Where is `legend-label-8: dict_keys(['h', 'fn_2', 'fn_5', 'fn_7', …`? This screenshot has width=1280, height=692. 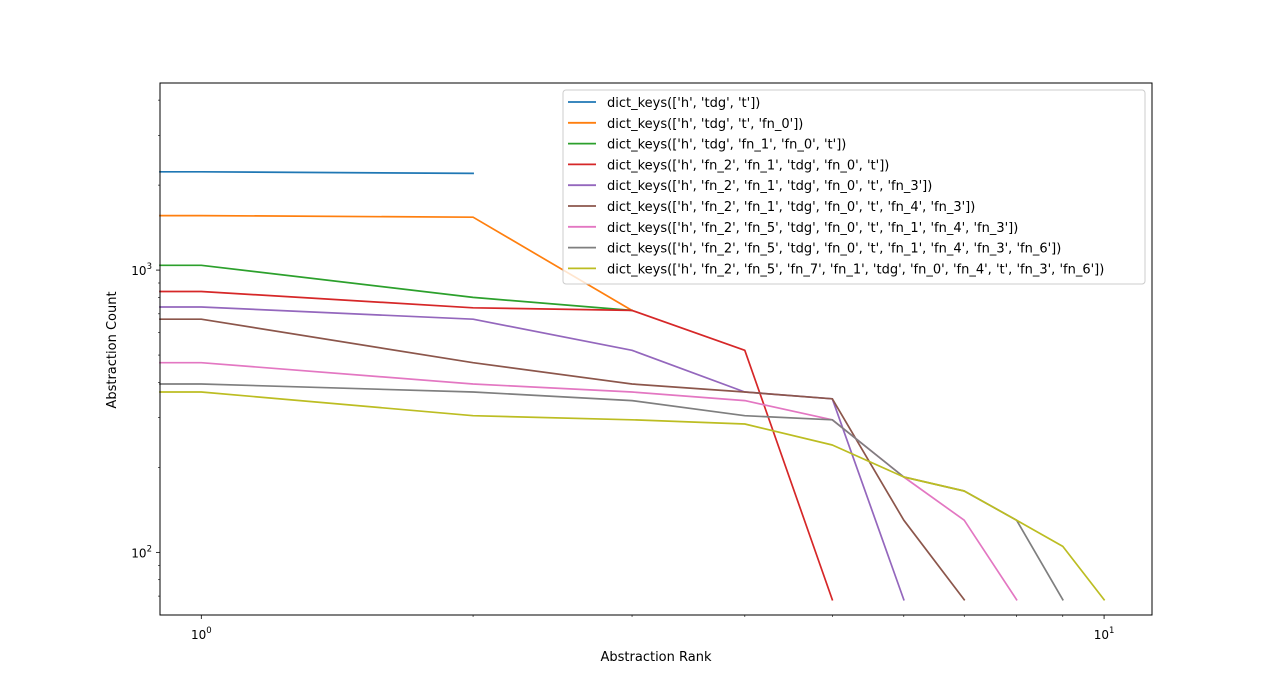 legend-label-8: dict_keys(['h', 'fn_2', 'fn_5', 'fn_7', … is located at coordinates (855, 269).